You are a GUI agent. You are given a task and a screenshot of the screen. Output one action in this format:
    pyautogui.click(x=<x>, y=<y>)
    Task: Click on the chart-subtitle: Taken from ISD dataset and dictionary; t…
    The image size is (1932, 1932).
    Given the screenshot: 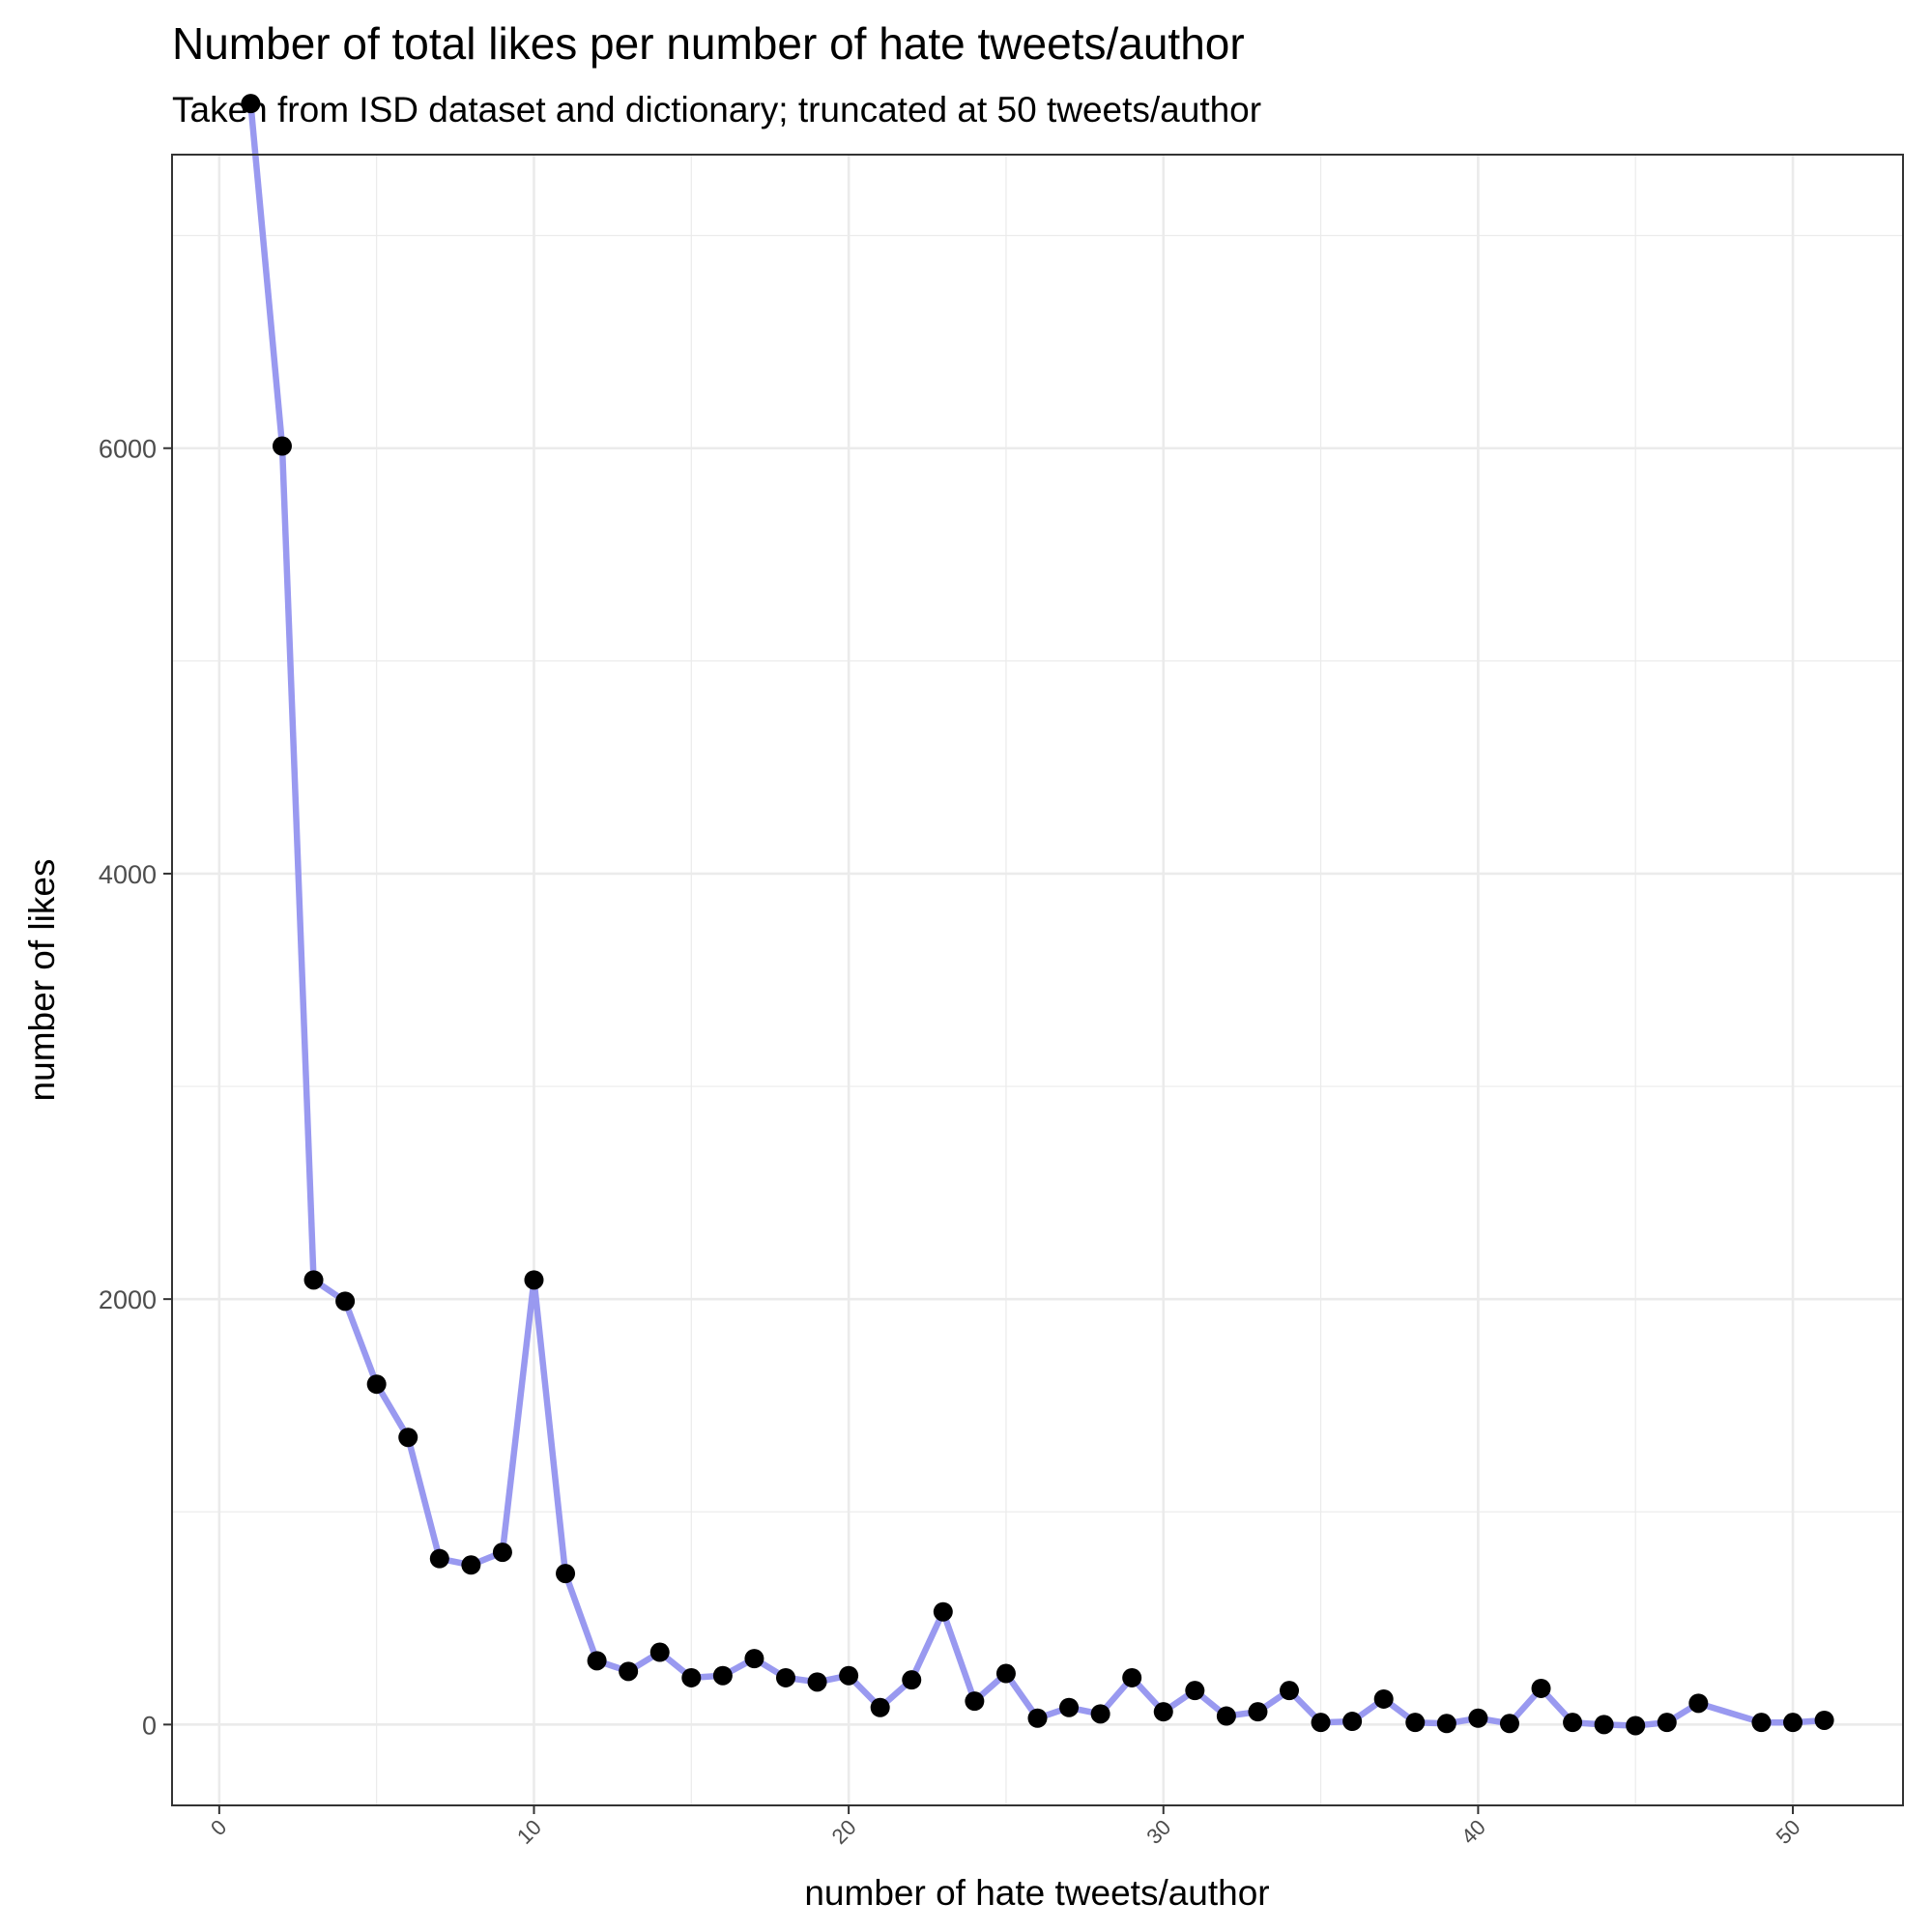 What is the action you would take?
    pyautogui.click(x=716, y=110)
    